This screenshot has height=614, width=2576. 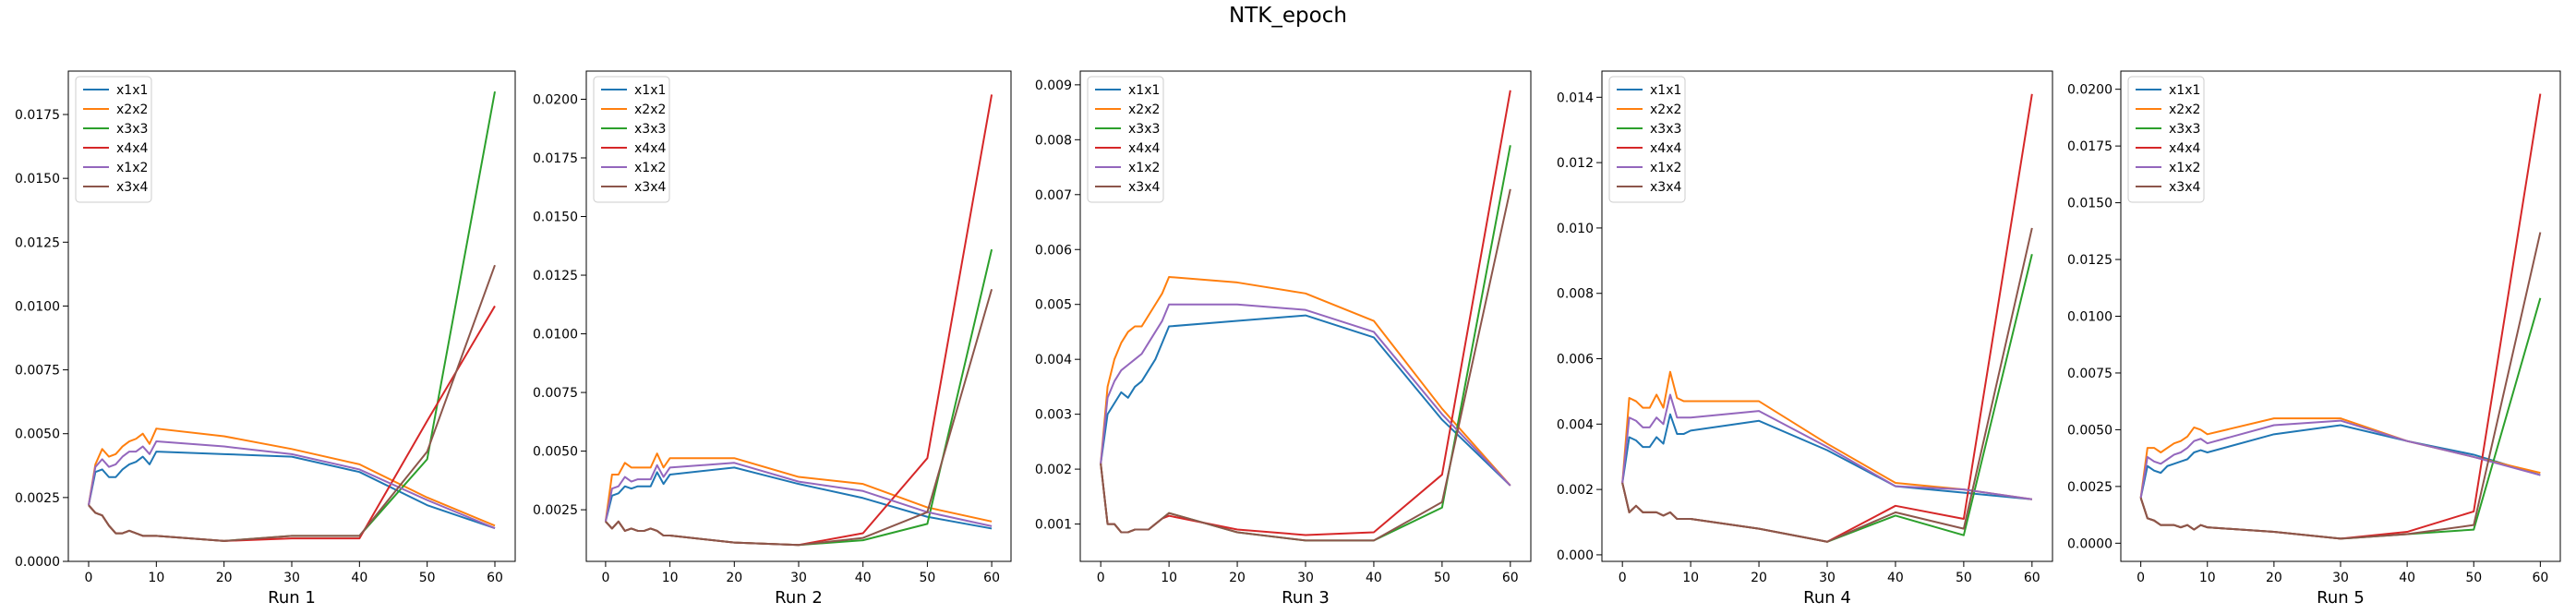 What do you see at coordinates (1575, 295) in the screenshot?
I see `y-tick-label: 0.008` at bounding box center [1575, 295].